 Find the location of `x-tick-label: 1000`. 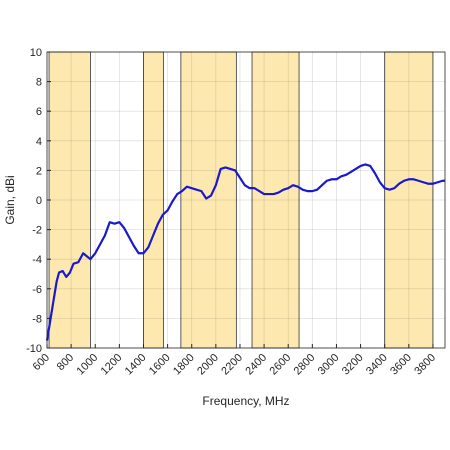

x-tick-label: 1000 is located at coordinates (88, 365).